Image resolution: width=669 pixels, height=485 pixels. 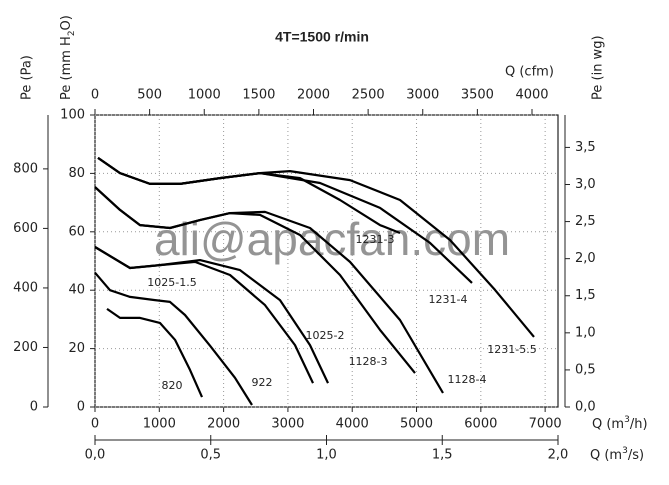 I want to click on x2-axis-title-part: Q (m, so click(x=606, y=455).